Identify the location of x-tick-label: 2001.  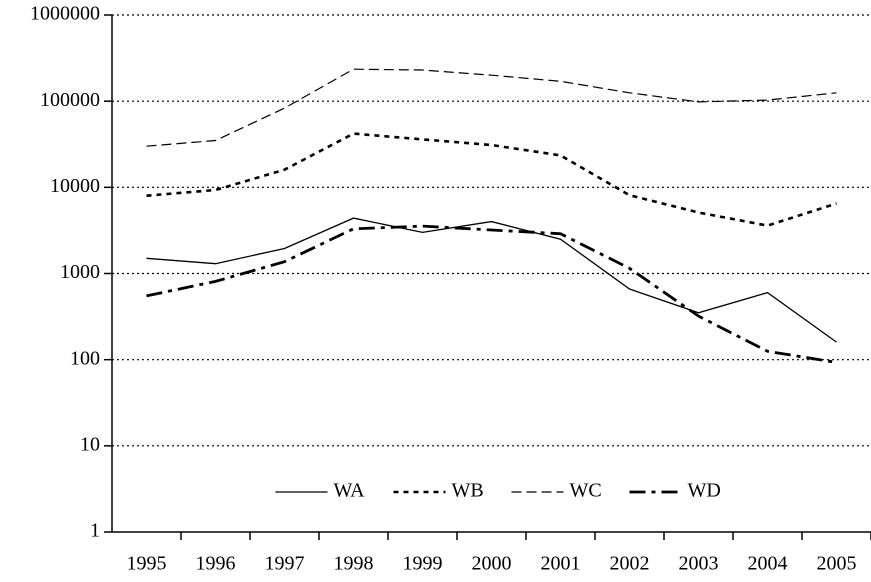
(561, 564).